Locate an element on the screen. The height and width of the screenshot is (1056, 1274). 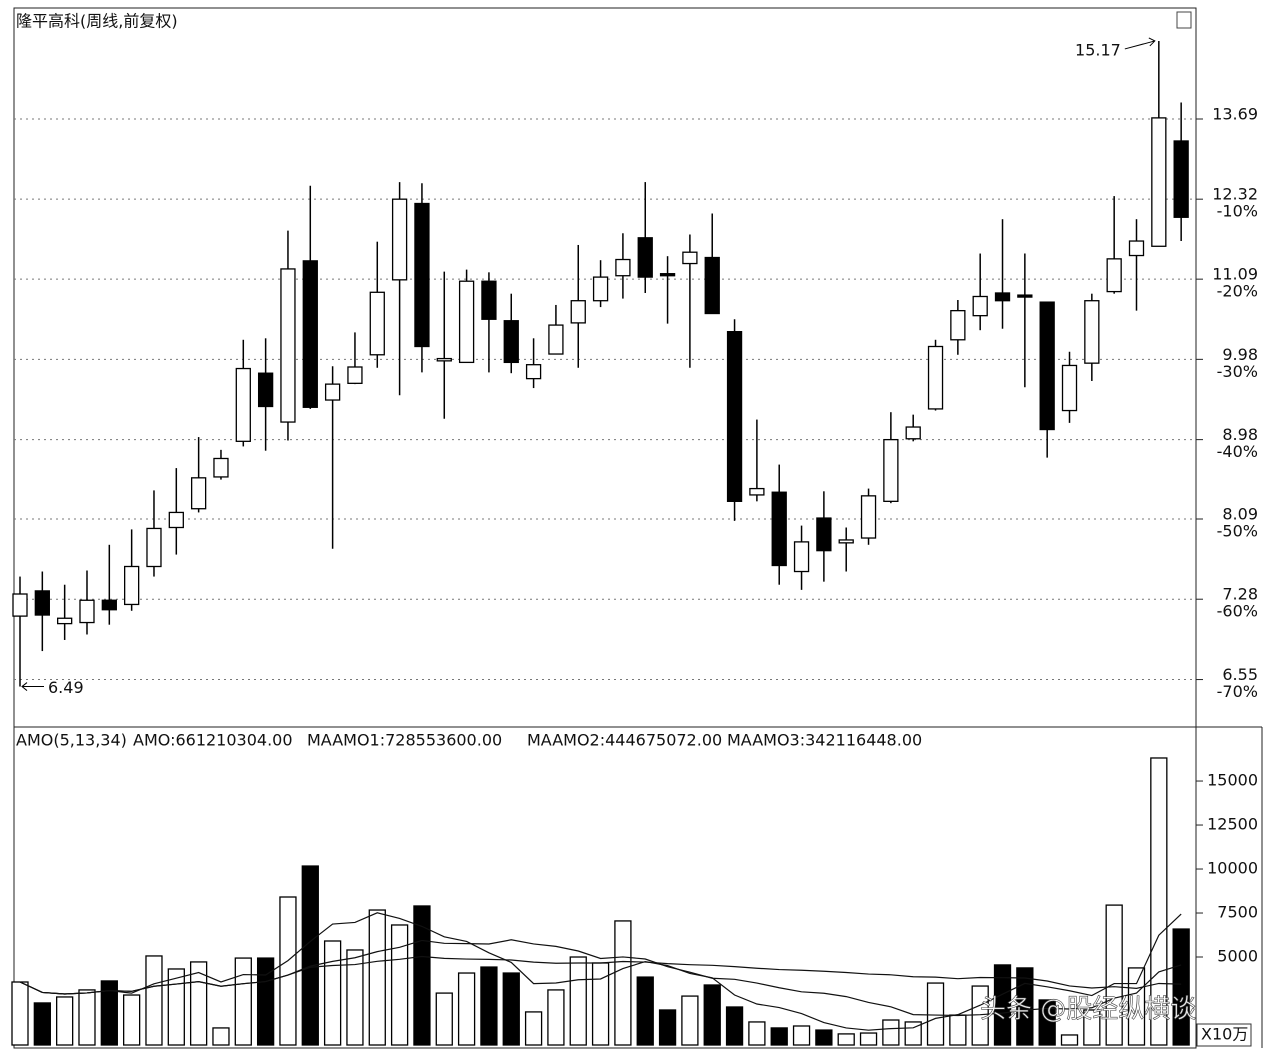
y-tick-label: 13.69 is located at coordinates (1235, 113).